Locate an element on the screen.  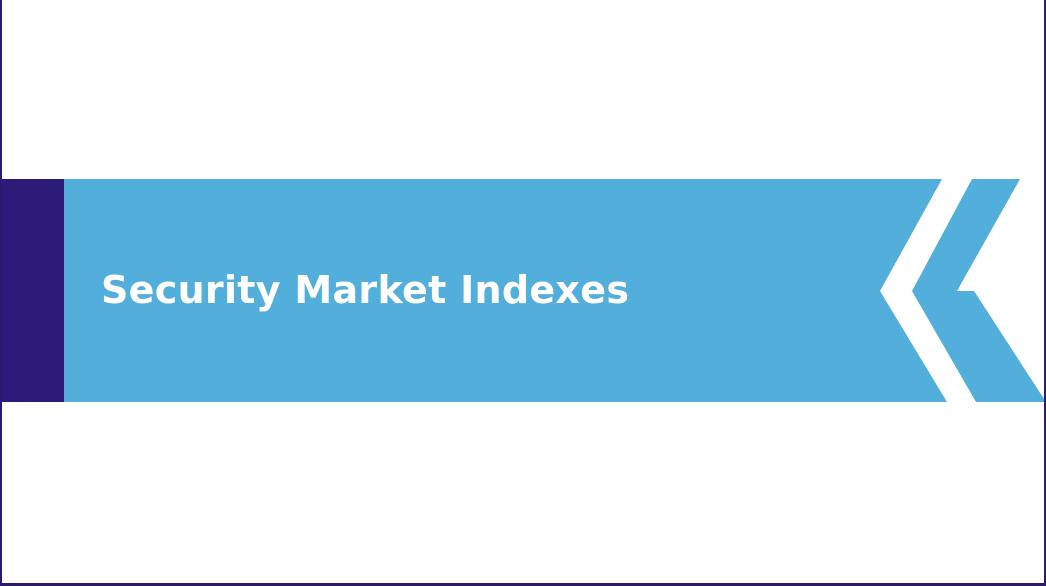
accent-bar is located at coordinates (33, 290).